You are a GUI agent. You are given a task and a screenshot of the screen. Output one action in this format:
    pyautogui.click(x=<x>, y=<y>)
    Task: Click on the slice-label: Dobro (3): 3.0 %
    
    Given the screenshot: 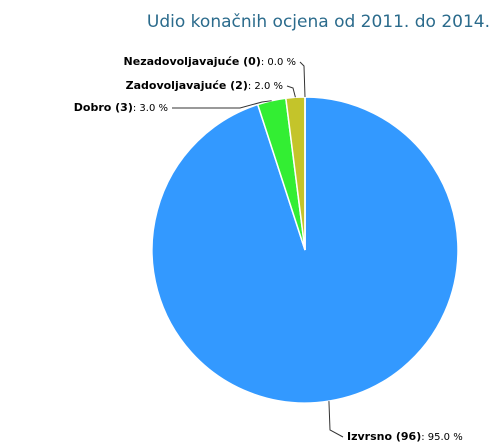 What is the action you would take?
    pyautogui.click(x=121, y=107)
    